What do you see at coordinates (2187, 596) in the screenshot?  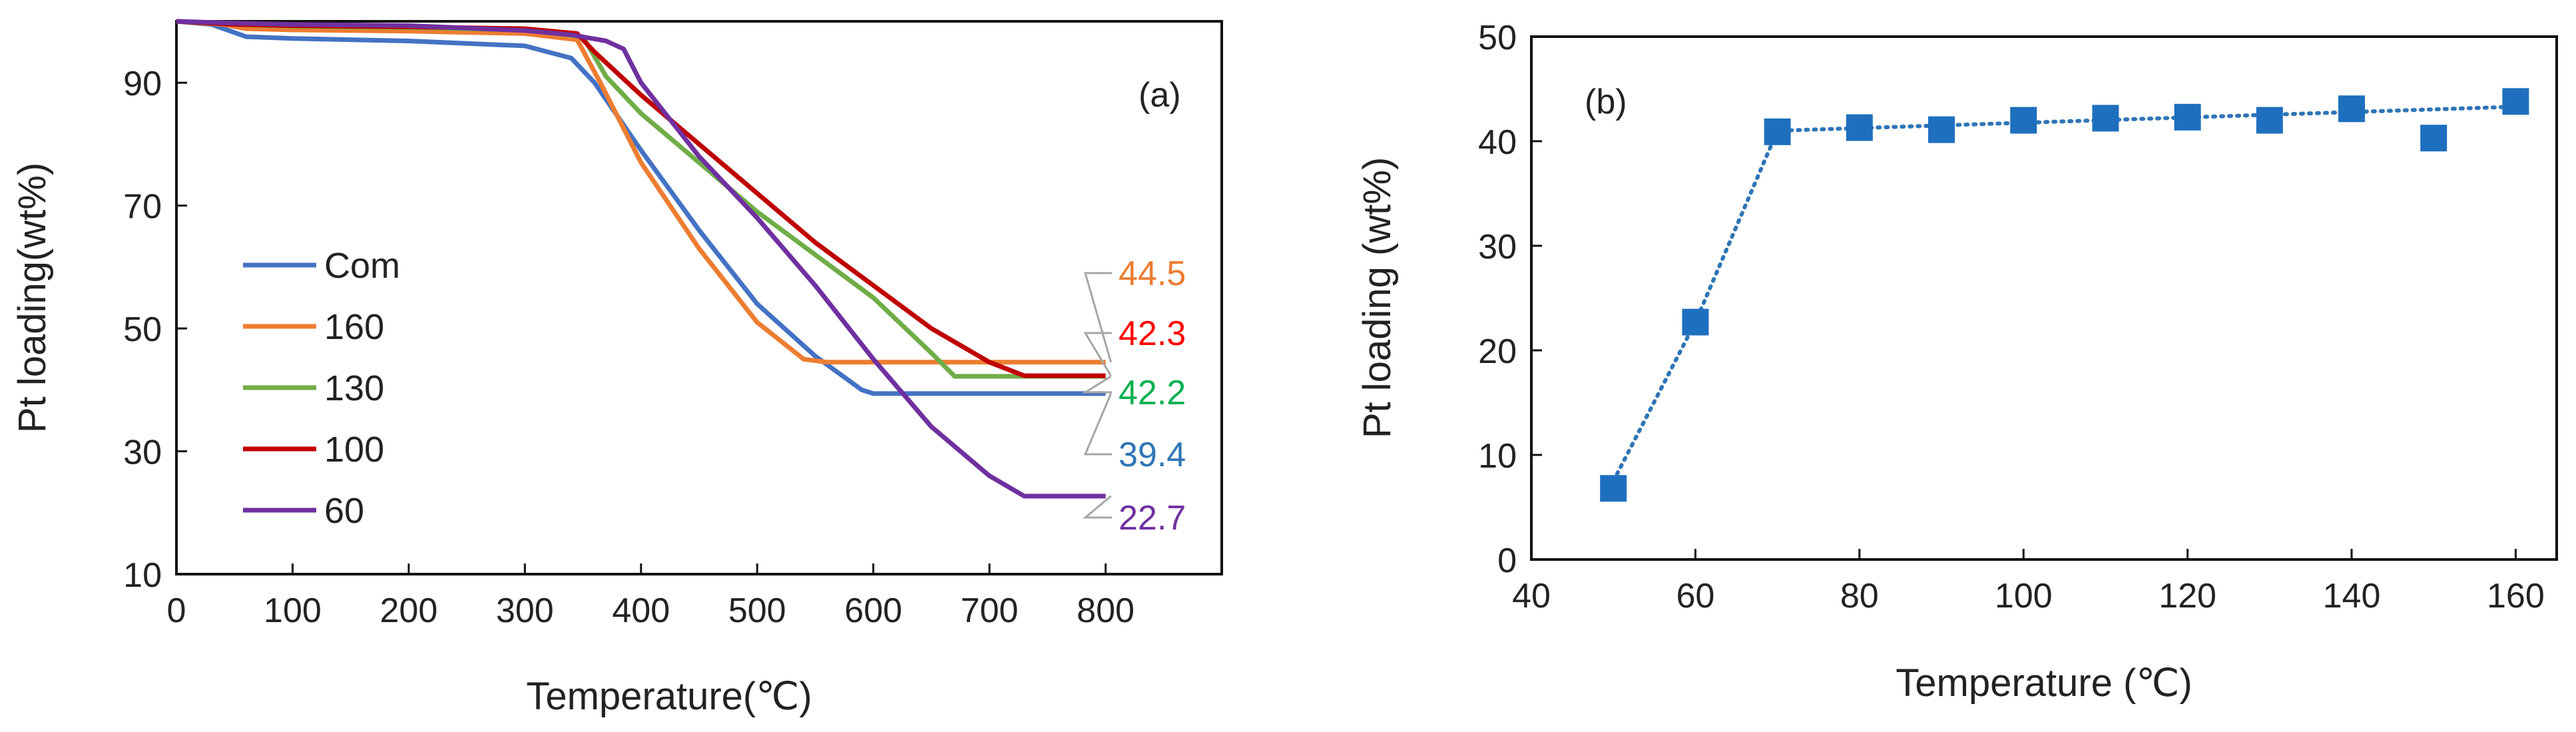 I see `x-tick-label: 120` at bounding box center [2187, 596].